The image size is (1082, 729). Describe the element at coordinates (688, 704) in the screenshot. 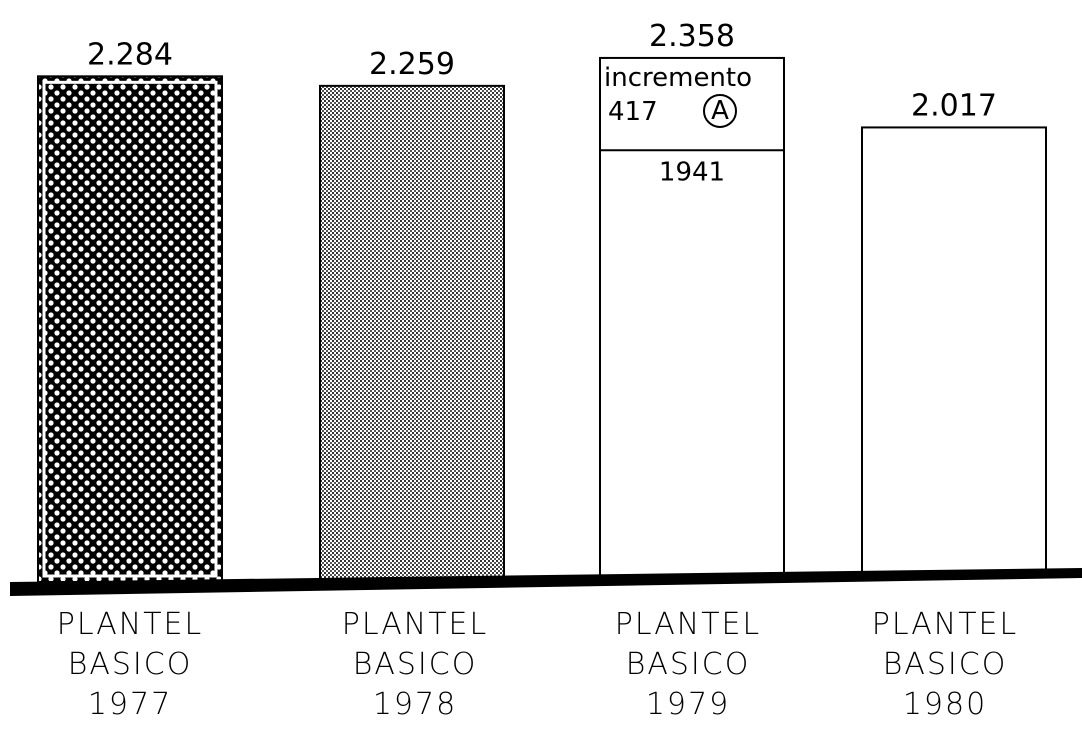

I see `category-label-3-line-3: 1979` at that location.